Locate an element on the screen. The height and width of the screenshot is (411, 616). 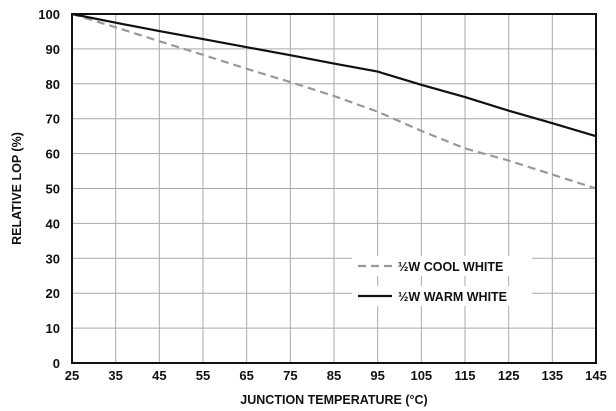
legend: ½W COOL WHITE ½W WARM WHITE is located at coordinates (442, 281).